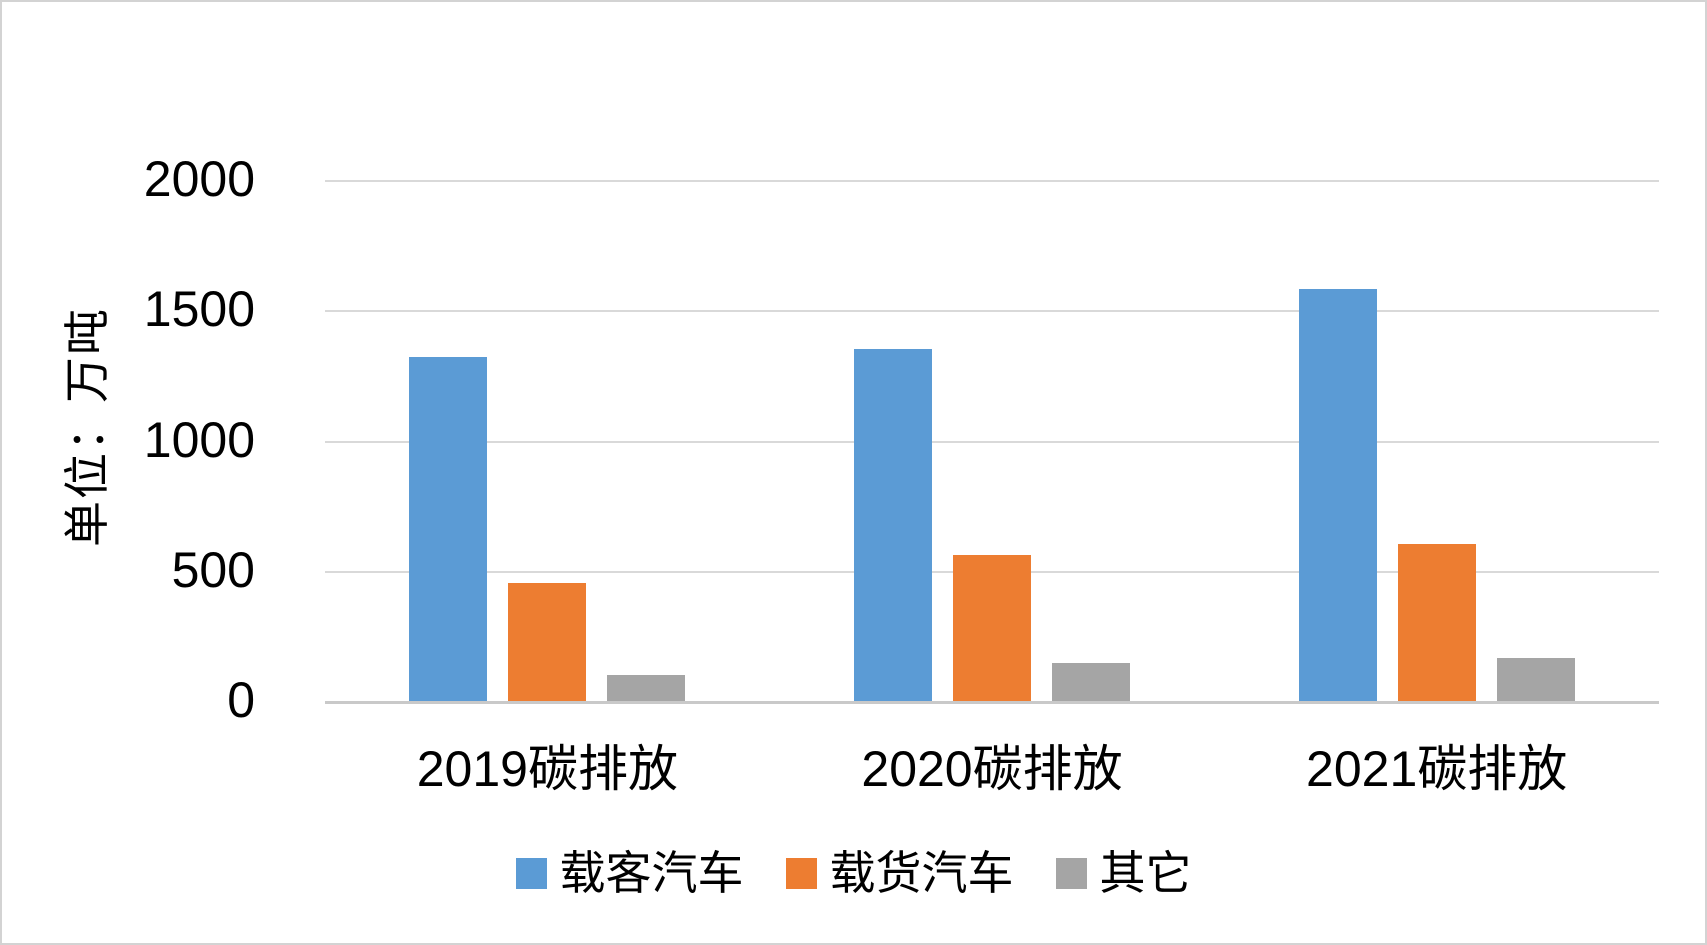 This screenshot has height=945, width=1707. What do you see at coordinates (547, 769) in the screenshot?
I see `x-axis-label-1: 2019碳排放` at bounding box center [547, 769].